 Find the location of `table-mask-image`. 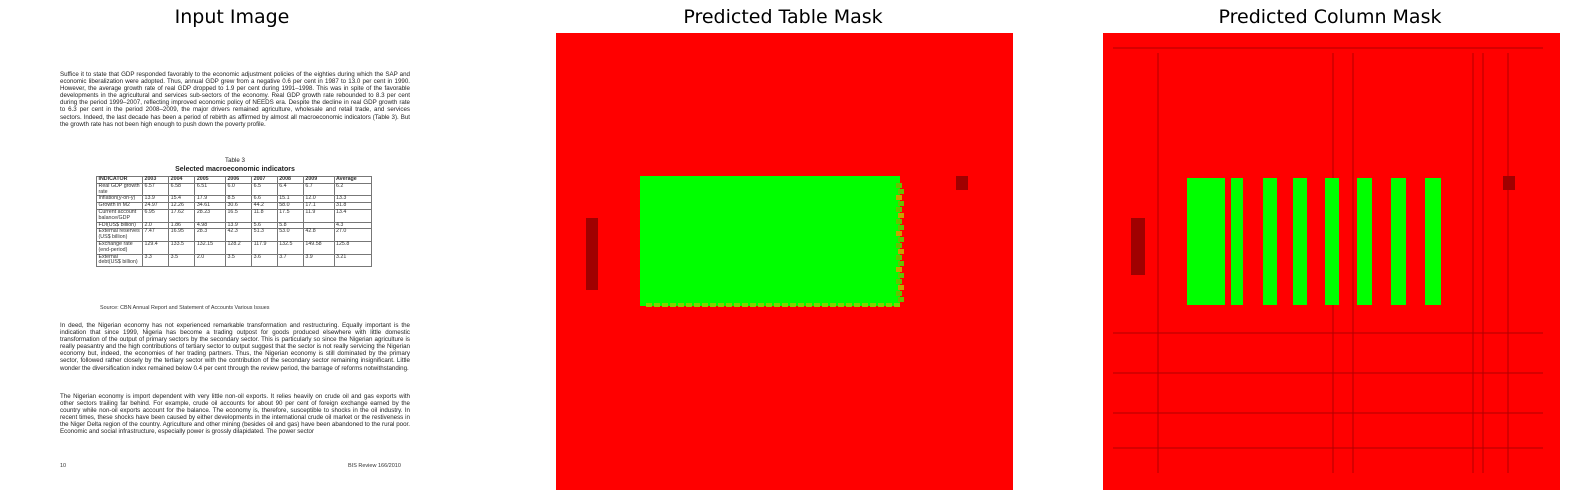

table-mask-image is located at coordinates (777, 241).